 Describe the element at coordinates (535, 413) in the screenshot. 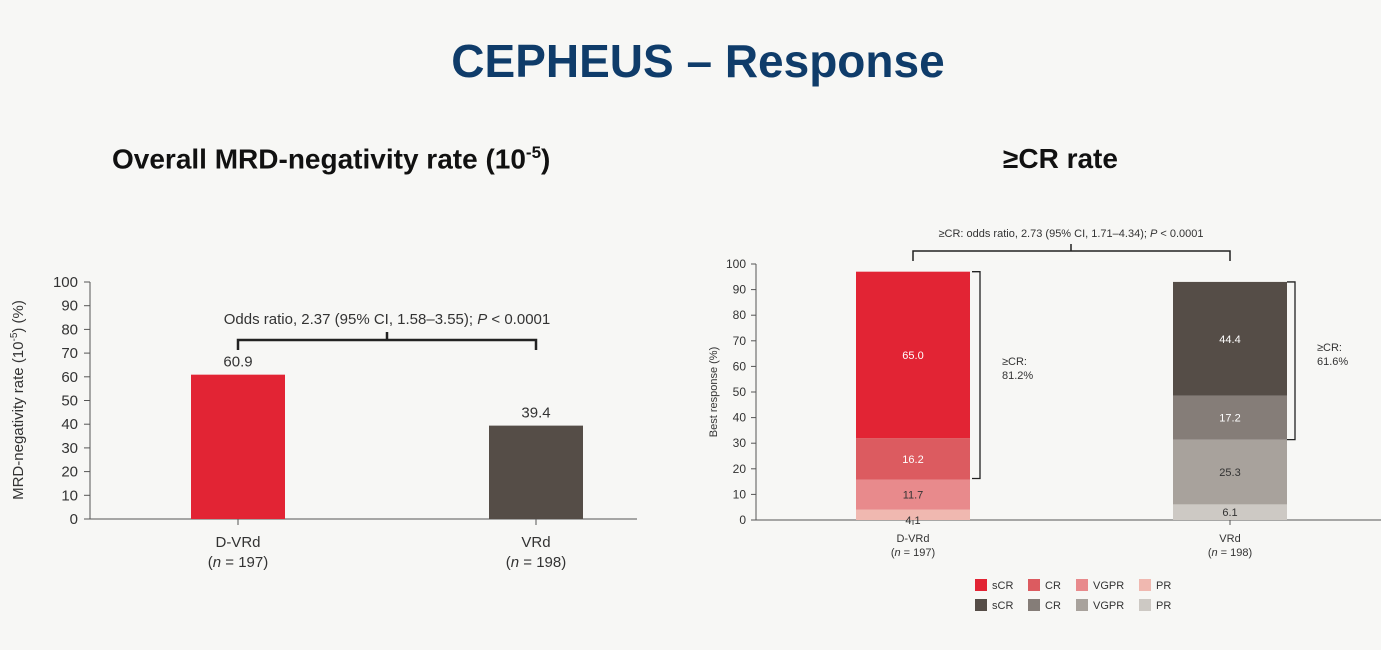

I see `bar-value-label: 39.4` at that location.